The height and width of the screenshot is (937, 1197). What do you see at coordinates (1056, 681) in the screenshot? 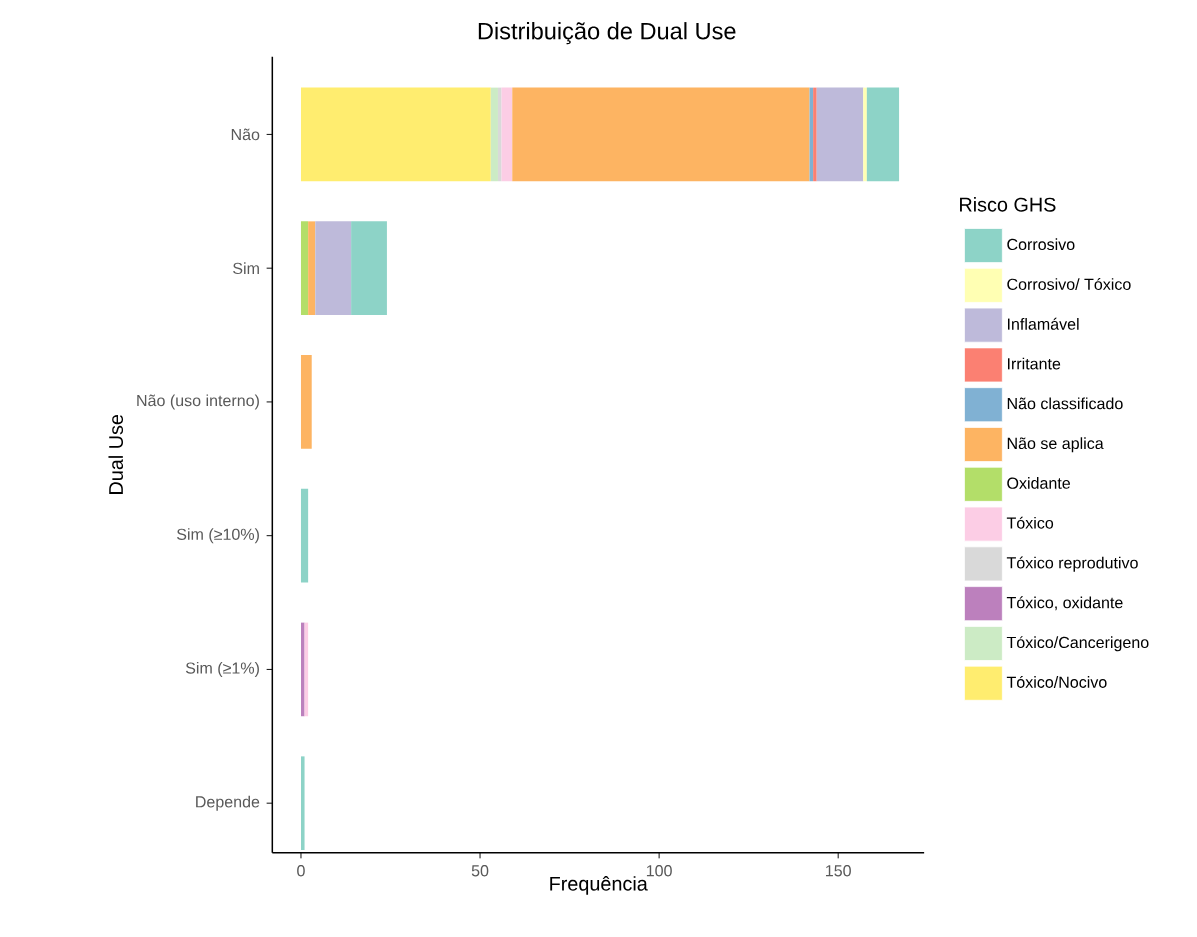
I see `legend-label: Tóxico/Nocivo` at bounding box center [1056, 681].